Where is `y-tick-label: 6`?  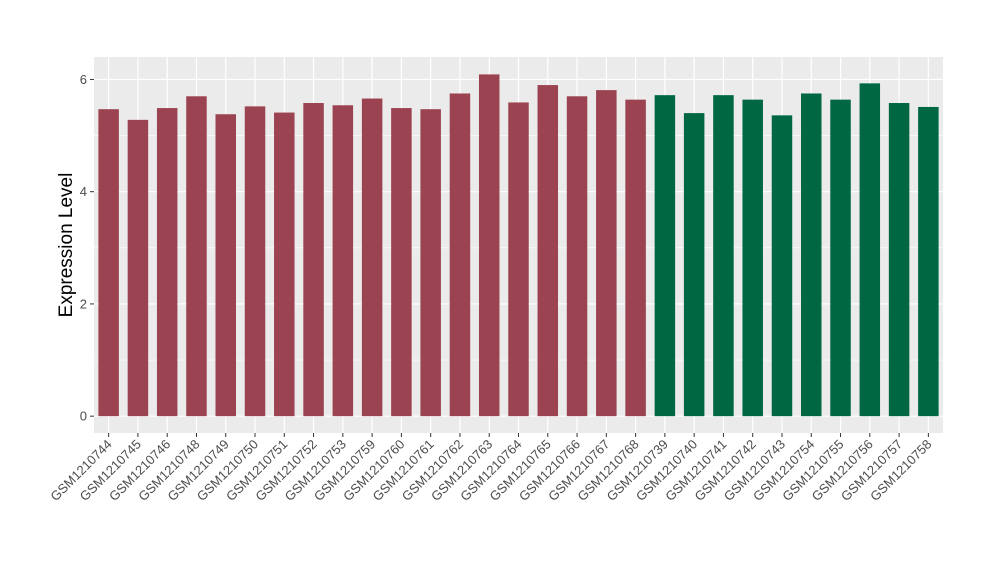 y-tick-label: 6 is located at coordinates (83, 79).